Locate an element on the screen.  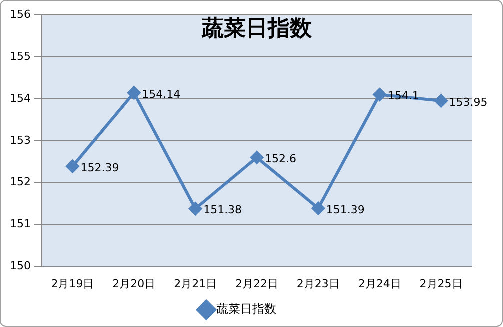
y-tick-label: 150 is located at coordinates (20, 266).